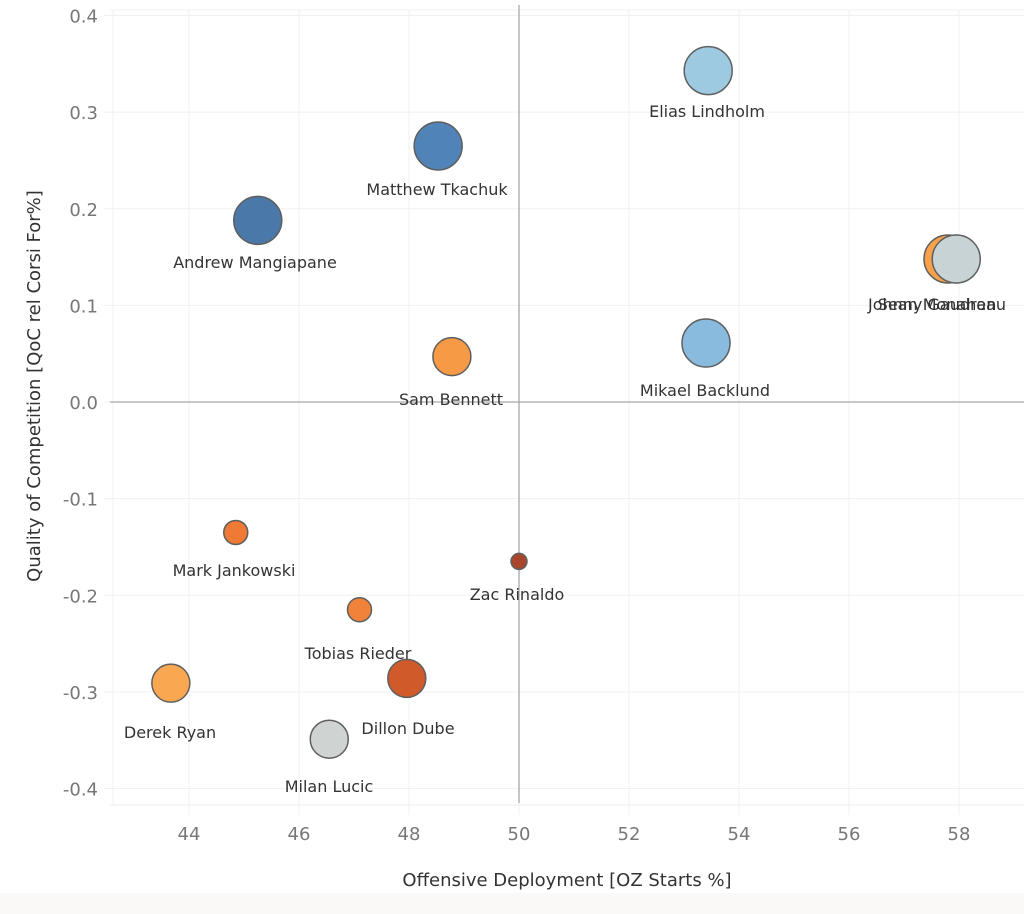 This screenshot has width=1024, height=914. What do you see at coordinates (437, 189) in the screenshot?
I see `point-label: Matthew Tkachuk` at bounding box center [437, 189].